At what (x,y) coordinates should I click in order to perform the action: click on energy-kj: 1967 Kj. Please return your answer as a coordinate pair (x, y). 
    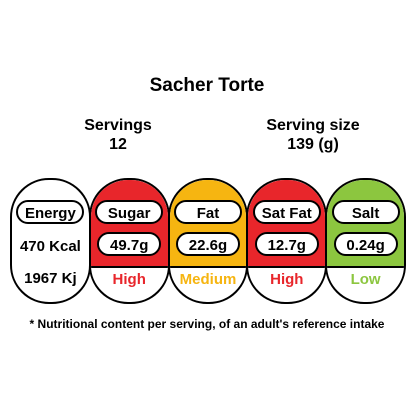
    Looking at the image, I should click on (50, 278).